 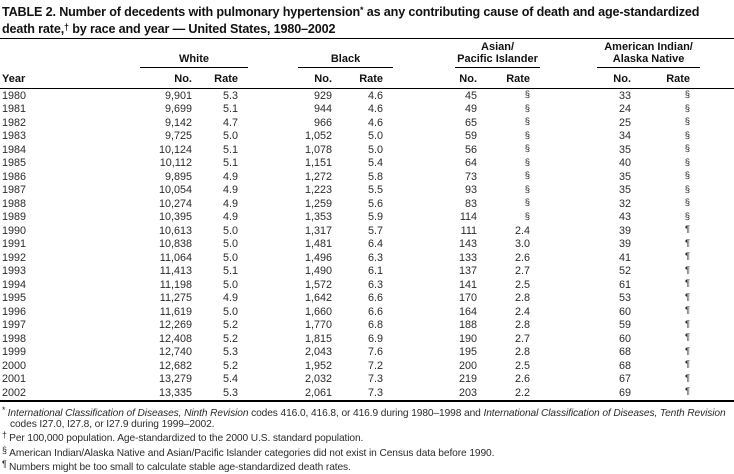 What do you see at coordinates (471, 109) in the screenshot?
I see `no-cell: 49` at bounding box center [471, 109].